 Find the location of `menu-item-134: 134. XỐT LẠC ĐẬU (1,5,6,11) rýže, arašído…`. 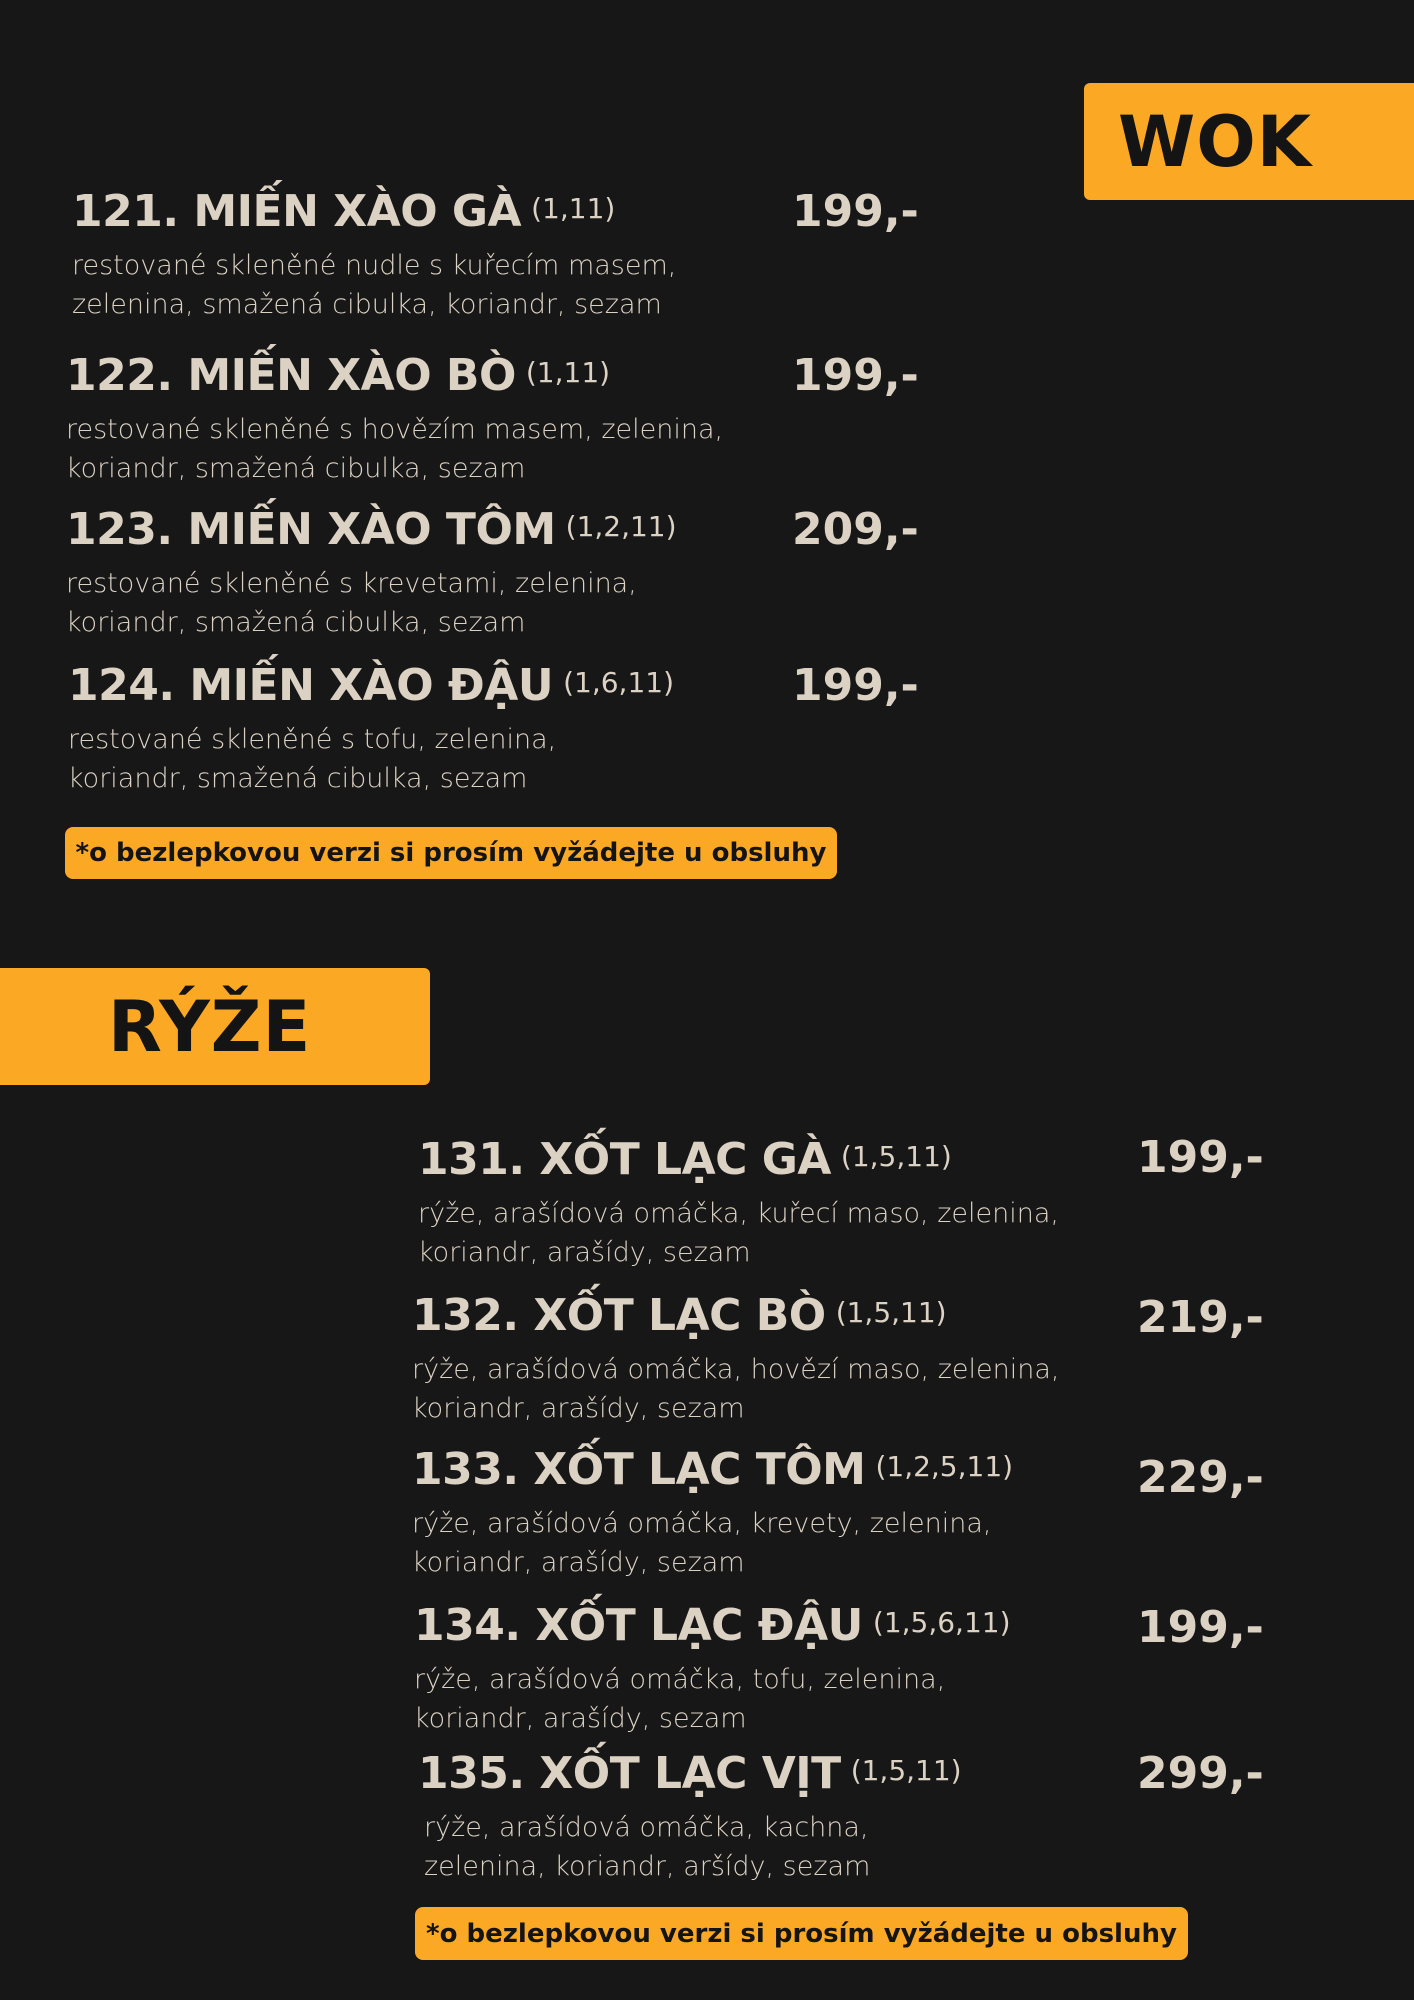

menu-item-134: 134. XỐT LẠC ĐẬU (1,5,6,11) rýže, arašído… is located at coordinates (712, 1671).